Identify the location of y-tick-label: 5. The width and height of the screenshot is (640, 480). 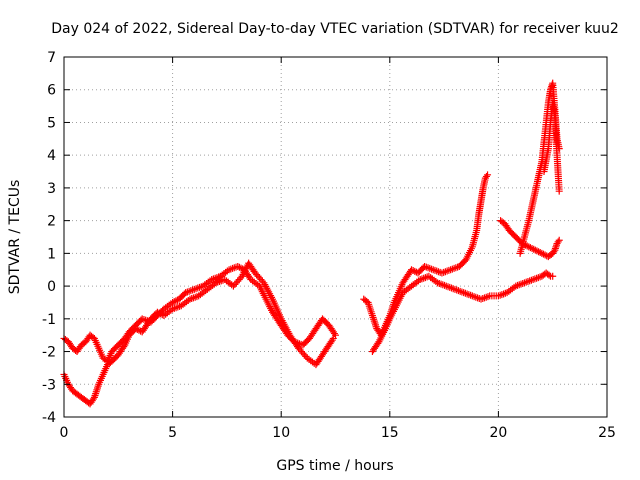
(51, 123).